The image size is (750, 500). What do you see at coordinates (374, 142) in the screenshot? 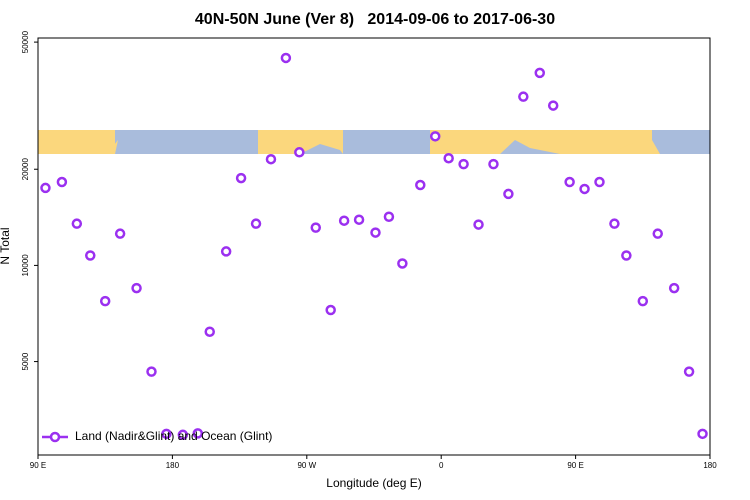
I see `map-band` at bounding box center [374, 142].